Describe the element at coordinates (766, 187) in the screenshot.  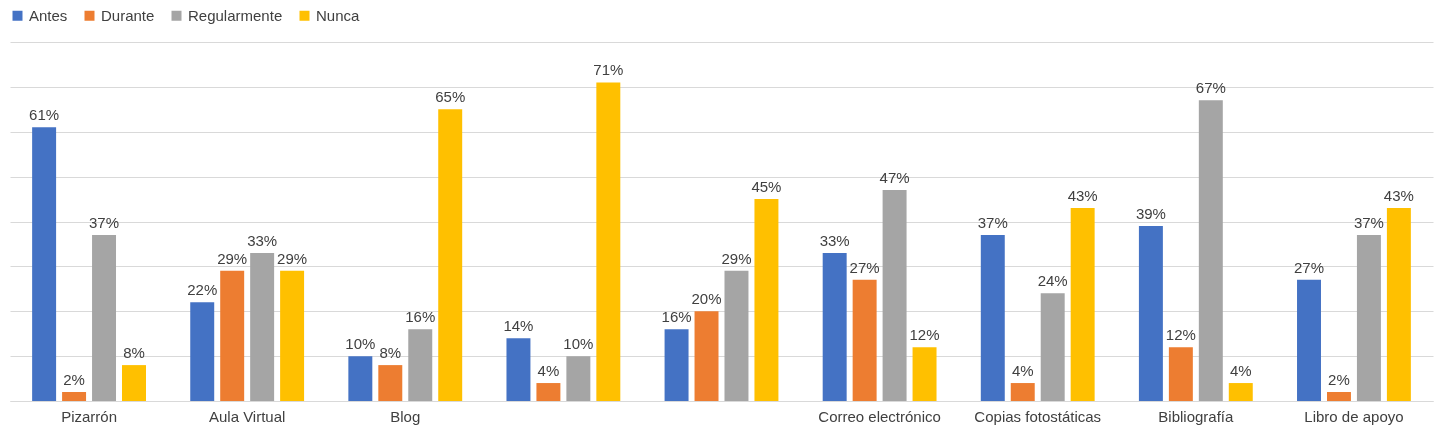
I see `data-label: 45%` at that location.